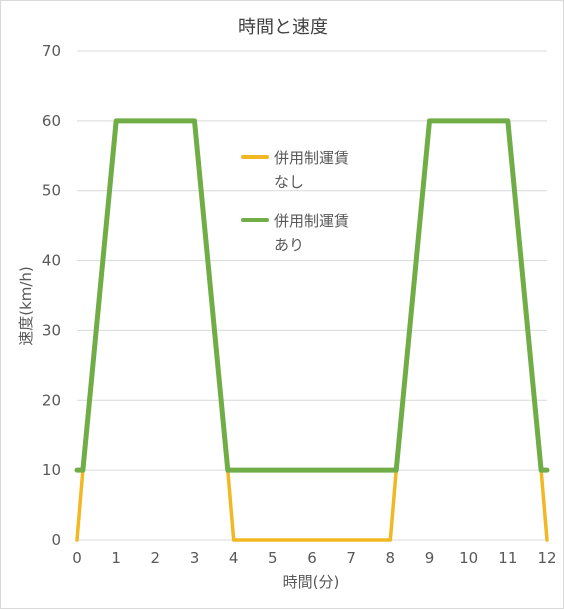 This screenshot has height=610, width=564. Describe the element at coordinates (51, 261) in the screenshot. I see `y-tick-label-40: 40` at that location.